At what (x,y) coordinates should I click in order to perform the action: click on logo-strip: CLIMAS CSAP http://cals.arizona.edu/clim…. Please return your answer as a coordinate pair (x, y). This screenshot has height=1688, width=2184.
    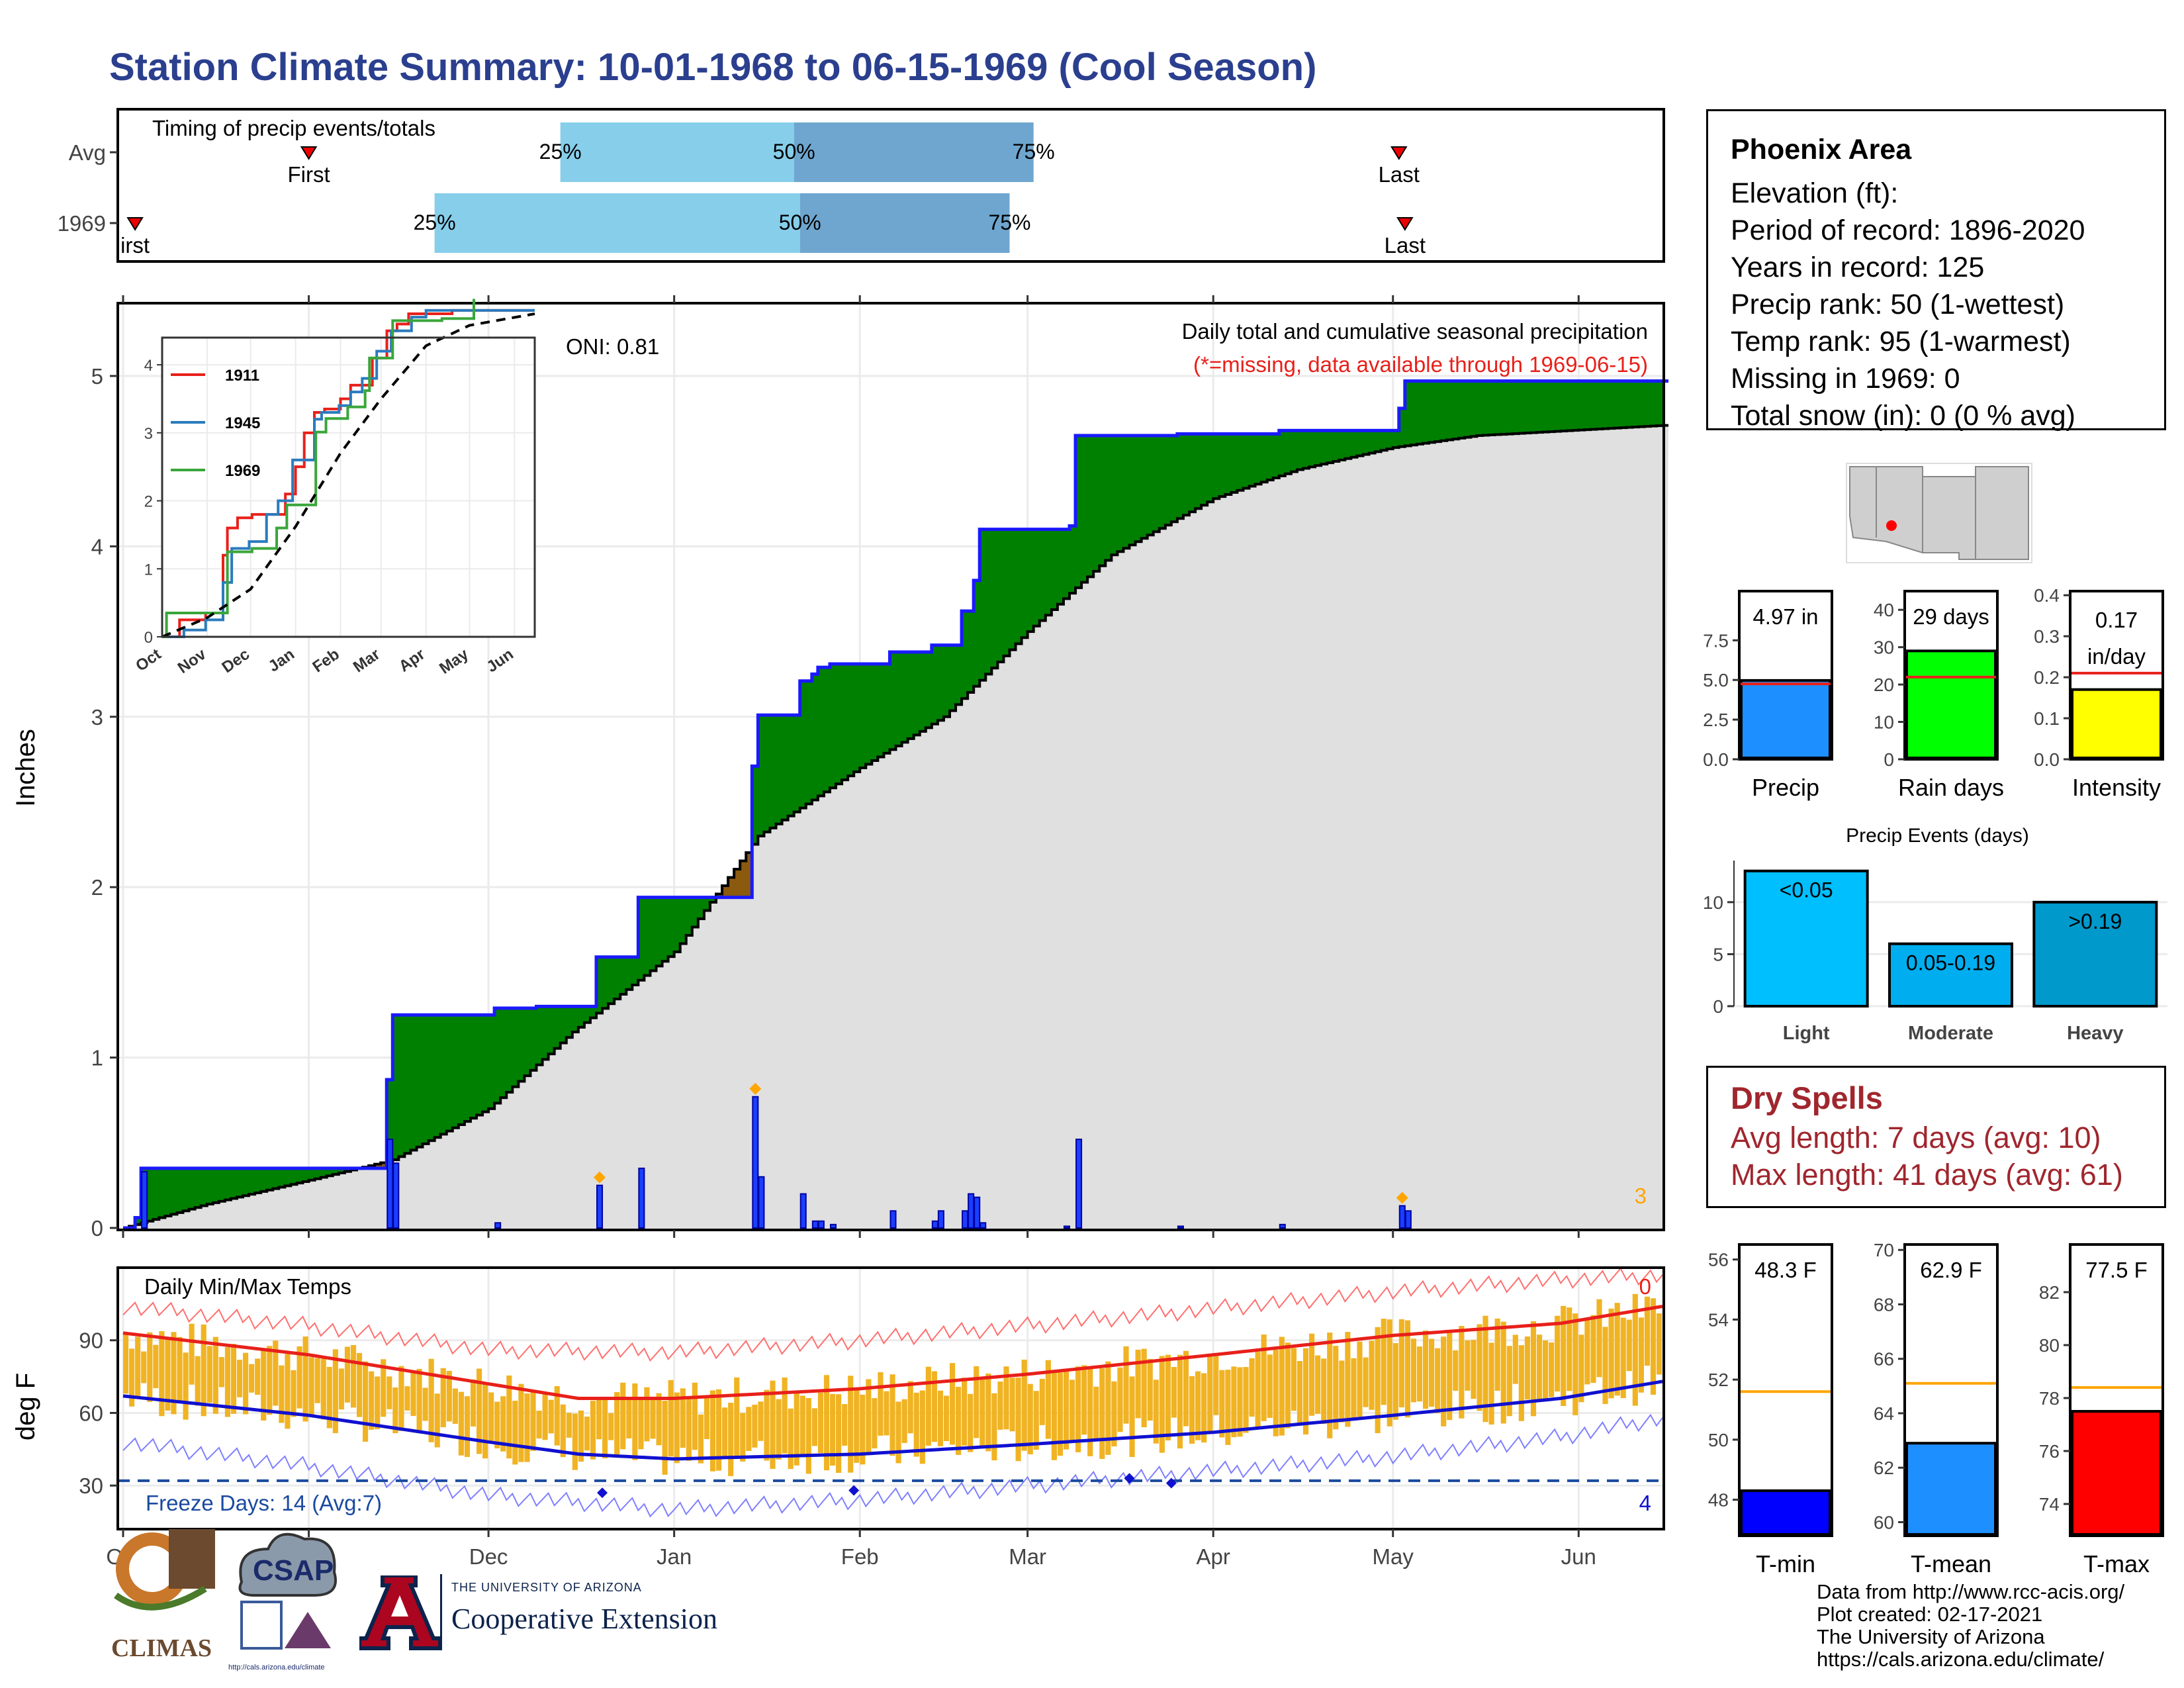
    Looking at the image, I should click on (437, 1598).